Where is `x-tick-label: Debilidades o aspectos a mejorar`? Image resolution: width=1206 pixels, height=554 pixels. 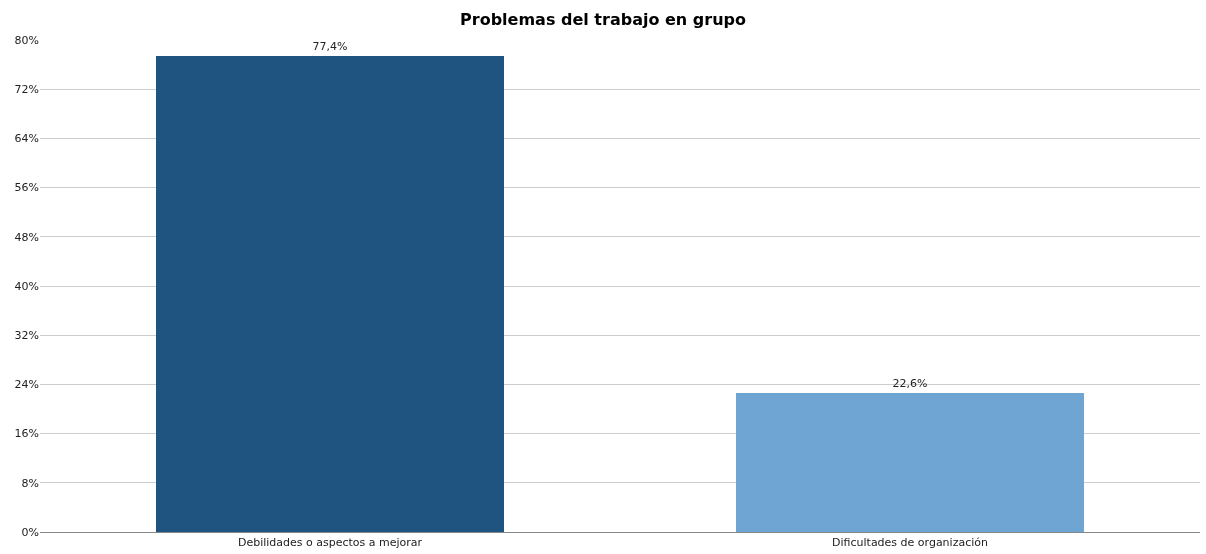
x-tick-label: Debilidades o aspectos a mejorar is located at coordinates (330, 543).